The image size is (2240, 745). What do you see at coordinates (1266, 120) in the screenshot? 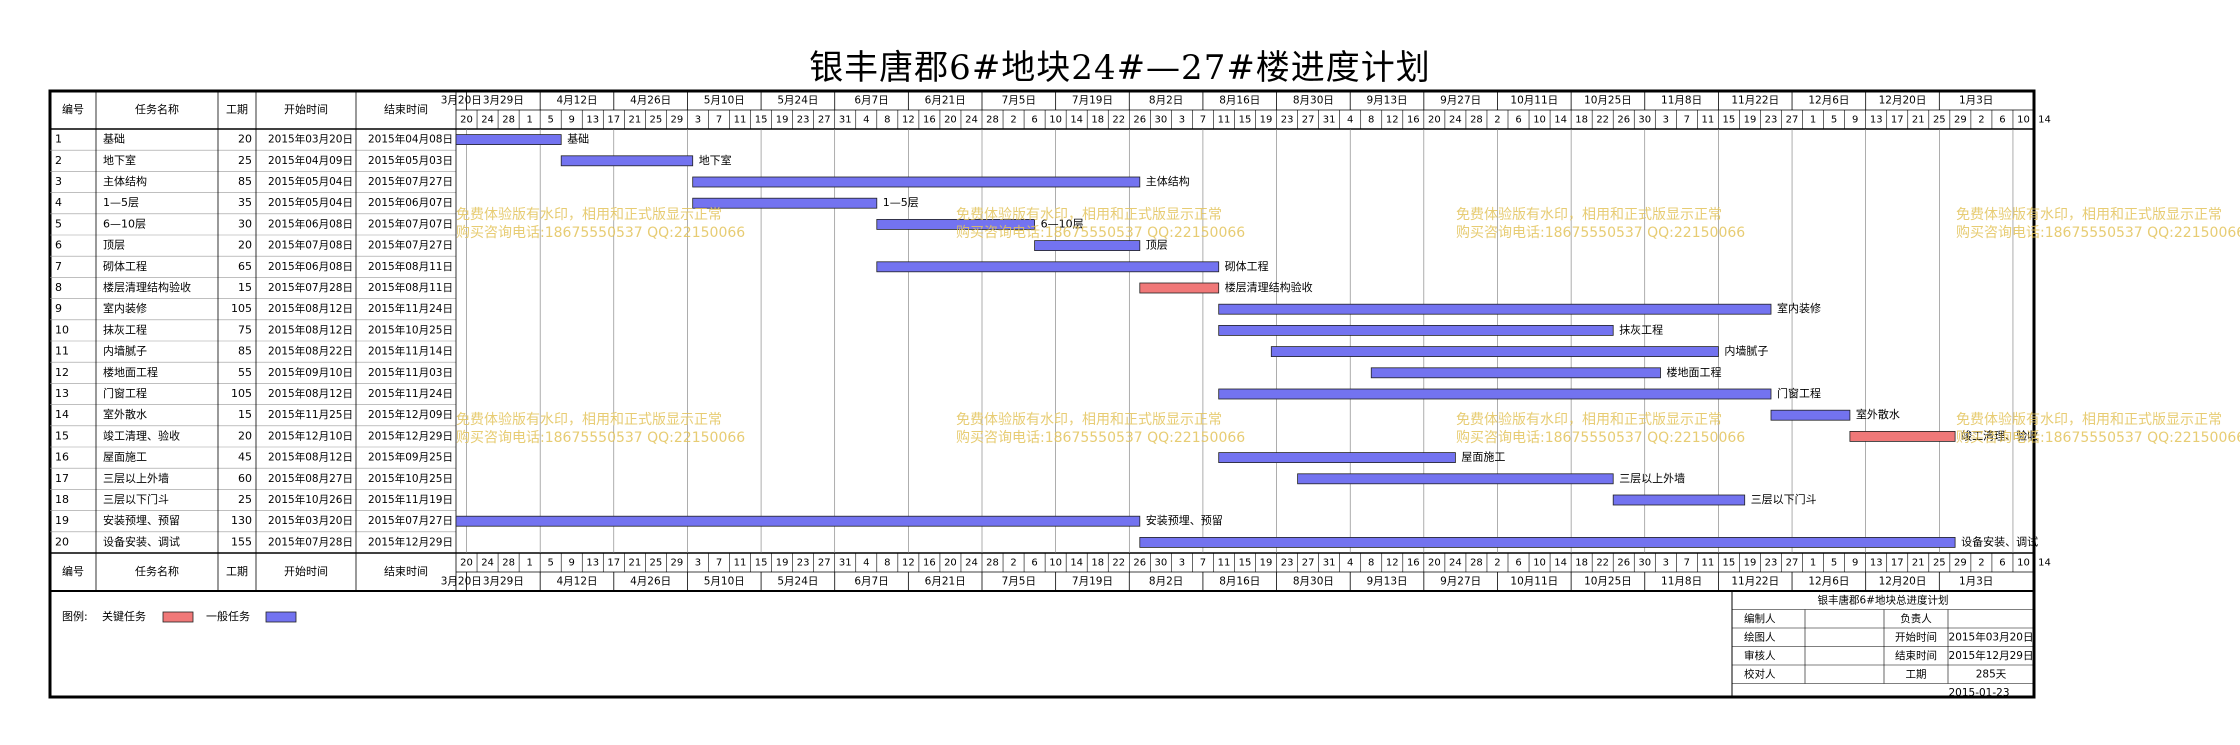
I see `day-label: 19` at bounding box center [1266, 120].